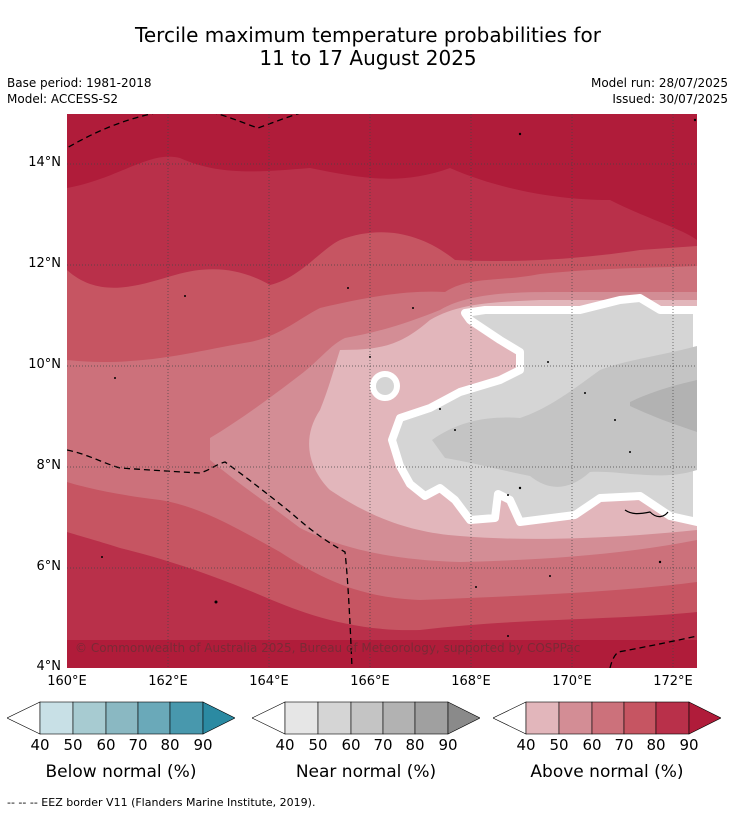 This screenshot has height=816, width=736. Describe the element at coordinates (572, 681) in the screenshot. I see `lon-label-170e: 170°E` at that location.